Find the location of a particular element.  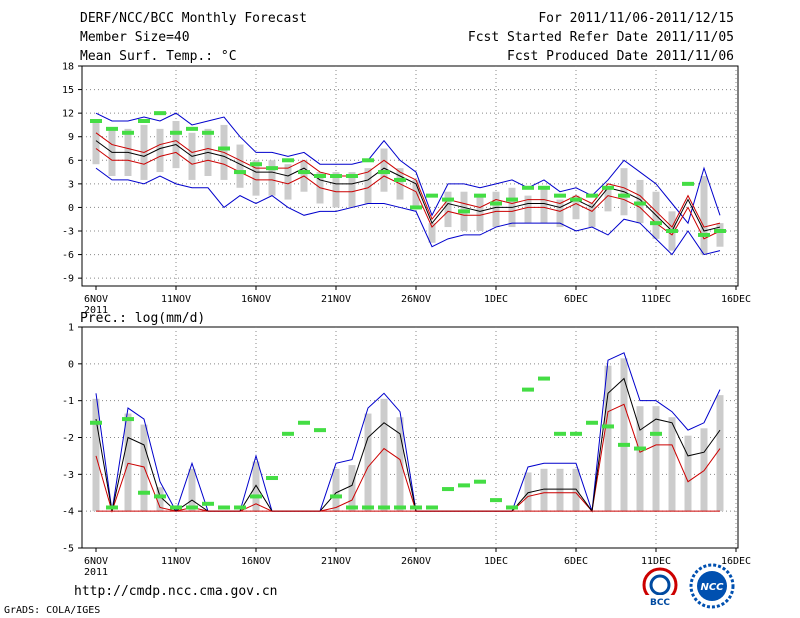

y-tick-label: -3 is located at coordinates (68, 475).